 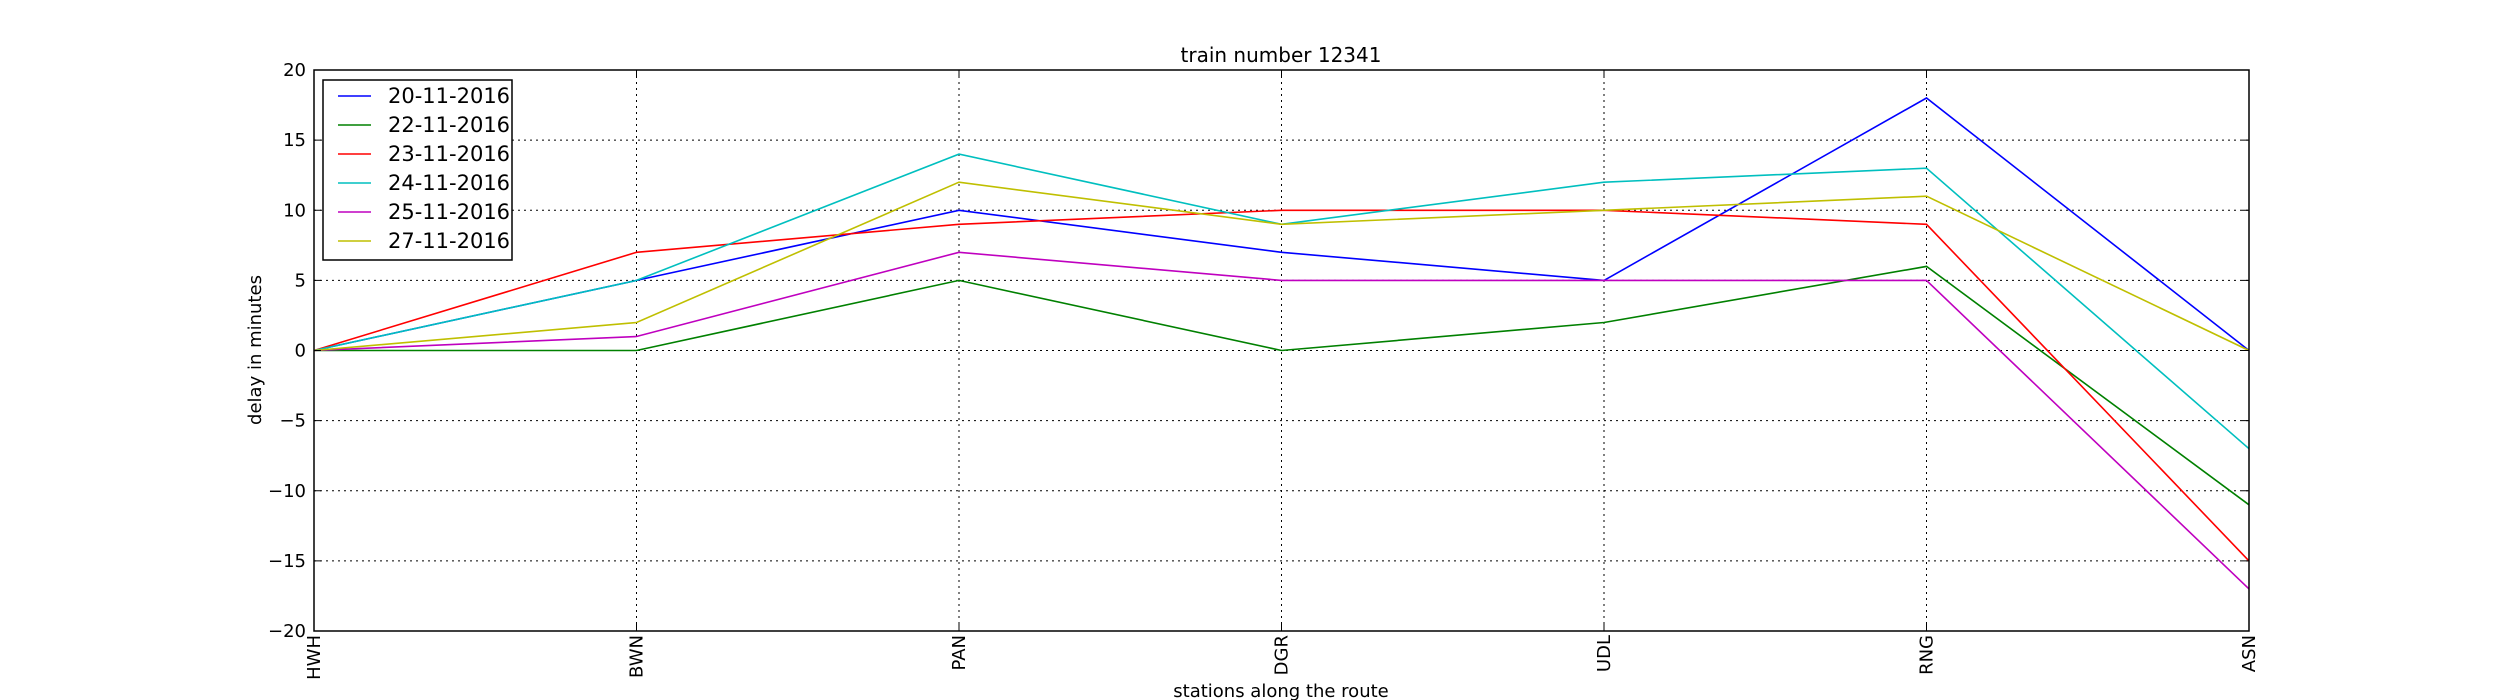 What do you see at coordinates (449, 154) in the screenshot?
I see `legend-label-23-11-2016: 23-11-2016` at bounding box center [449, 154].